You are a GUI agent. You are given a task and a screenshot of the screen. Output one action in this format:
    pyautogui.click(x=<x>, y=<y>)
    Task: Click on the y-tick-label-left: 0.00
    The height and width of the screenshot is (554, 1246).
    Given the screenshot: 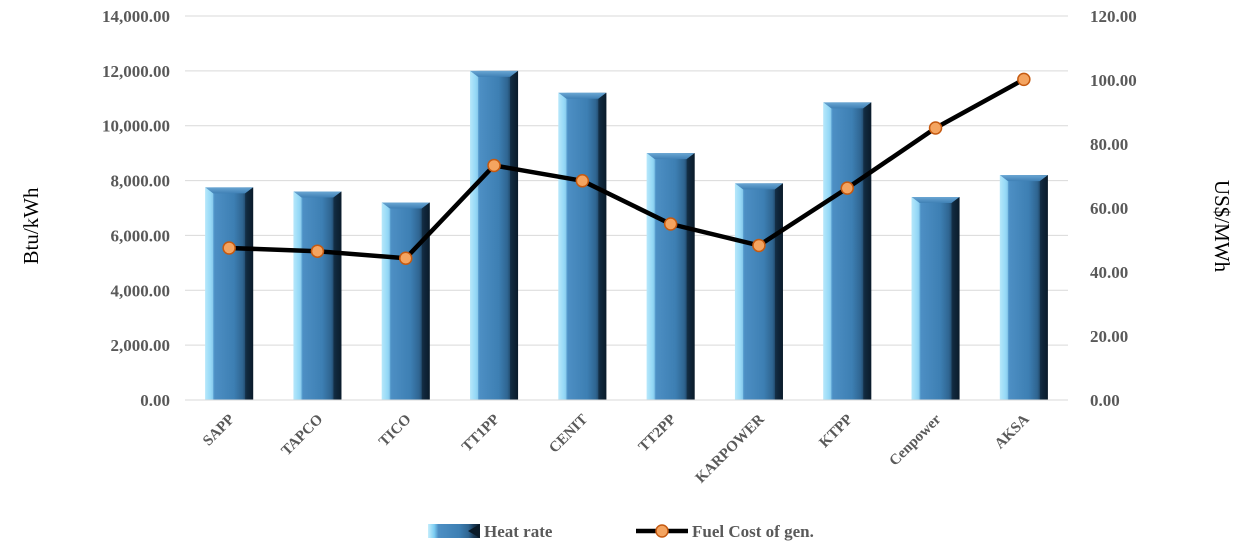 What is the action you would take?
    pyautogui.click(x=155, y=400)
    